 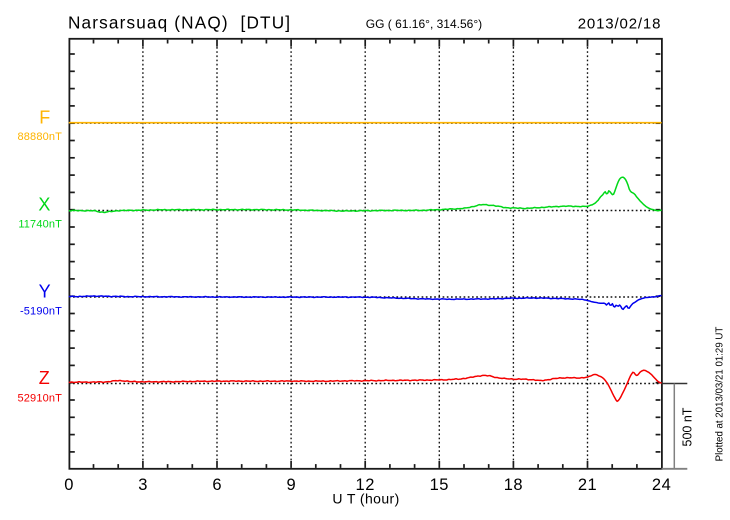 I want to click on svg-text: -5190nT, so click(x=41, y=312).